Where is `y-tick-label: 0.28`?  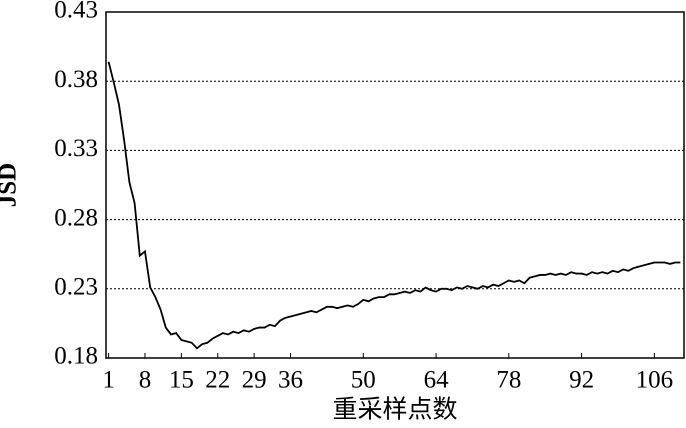
y-tick-label: 0.28 is located at coordinates (76, 217).